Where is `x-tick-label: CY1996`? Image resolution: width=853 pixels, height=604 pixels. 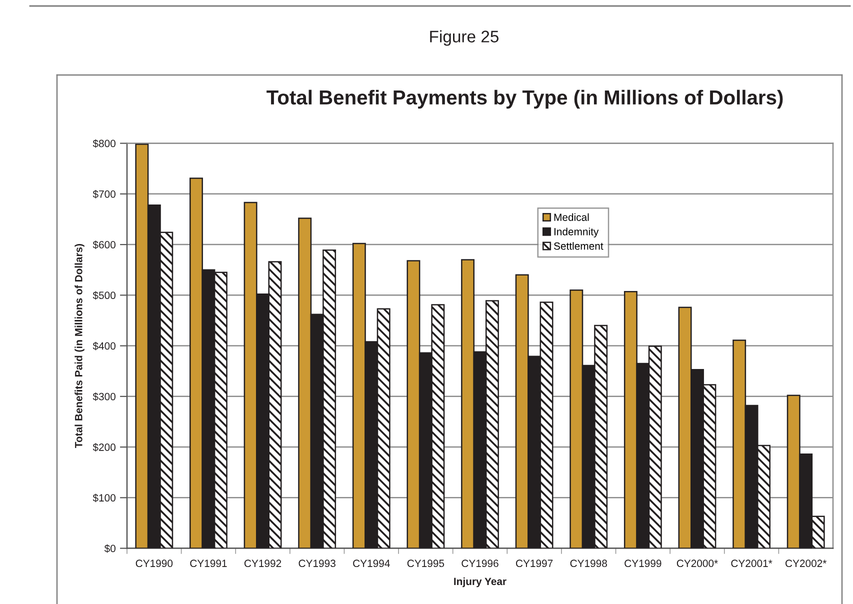
x-tick-label: CY1996 is located at coordinates (480, 564).